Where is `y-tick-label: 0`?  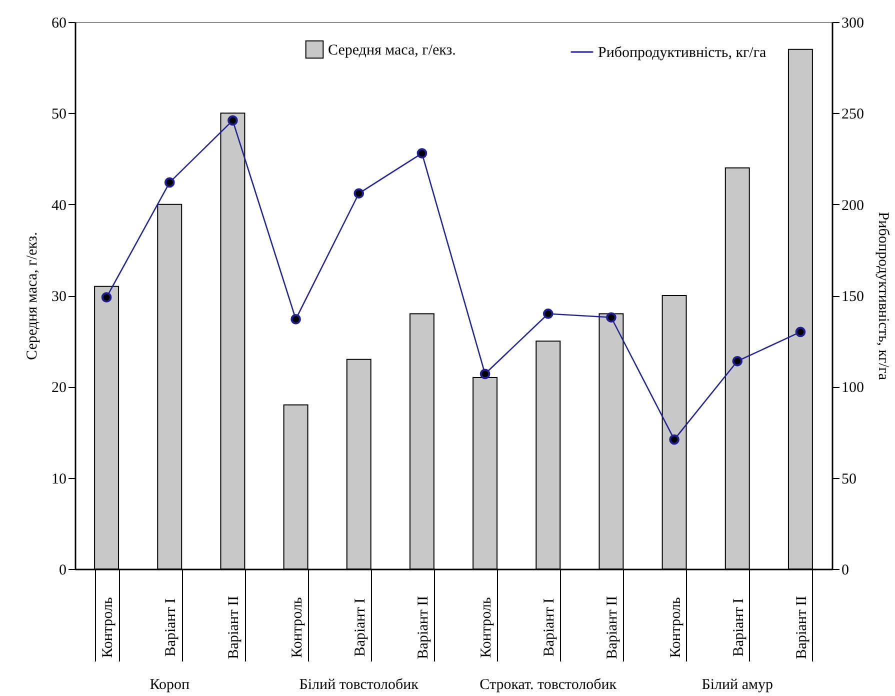
y-tick-label: 0 is located at coordinates (62, 570).